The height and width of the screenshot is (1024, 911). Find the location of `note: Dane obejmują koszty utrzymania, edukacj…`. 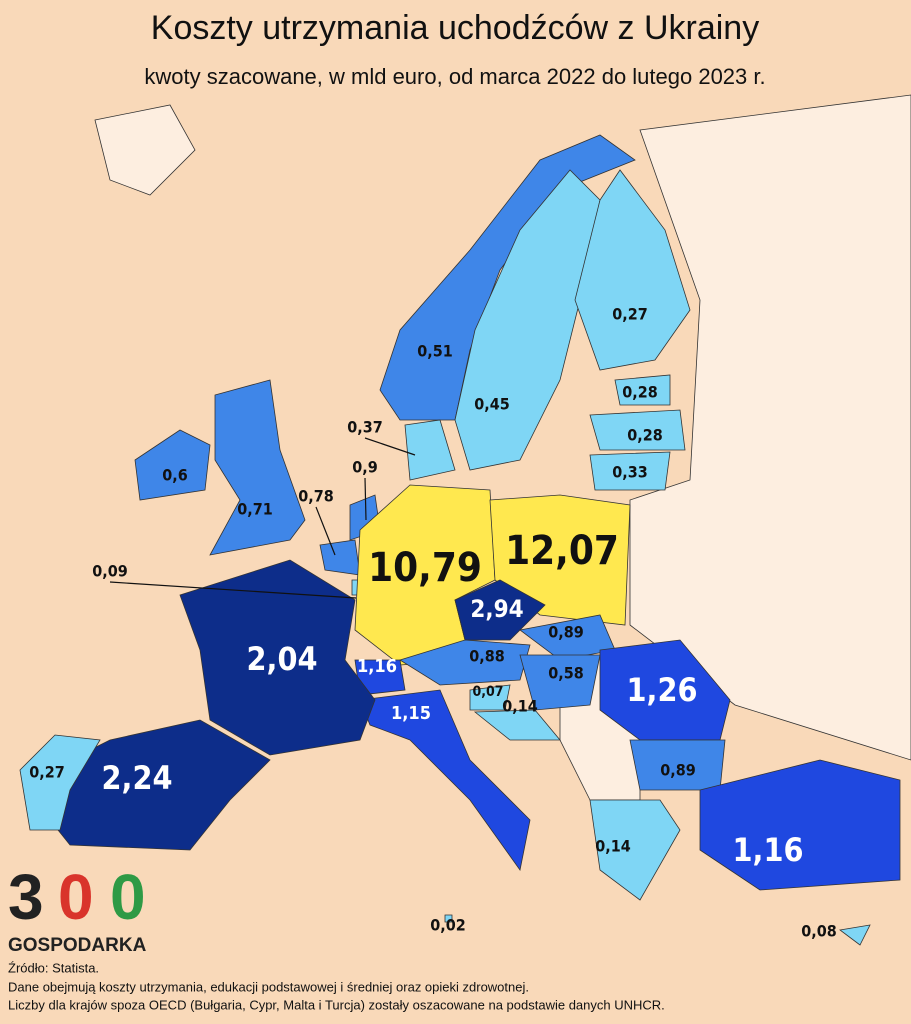

note: Dane obejmują koszty utrzymania, edukacj… is located at coordinates (268, 986).